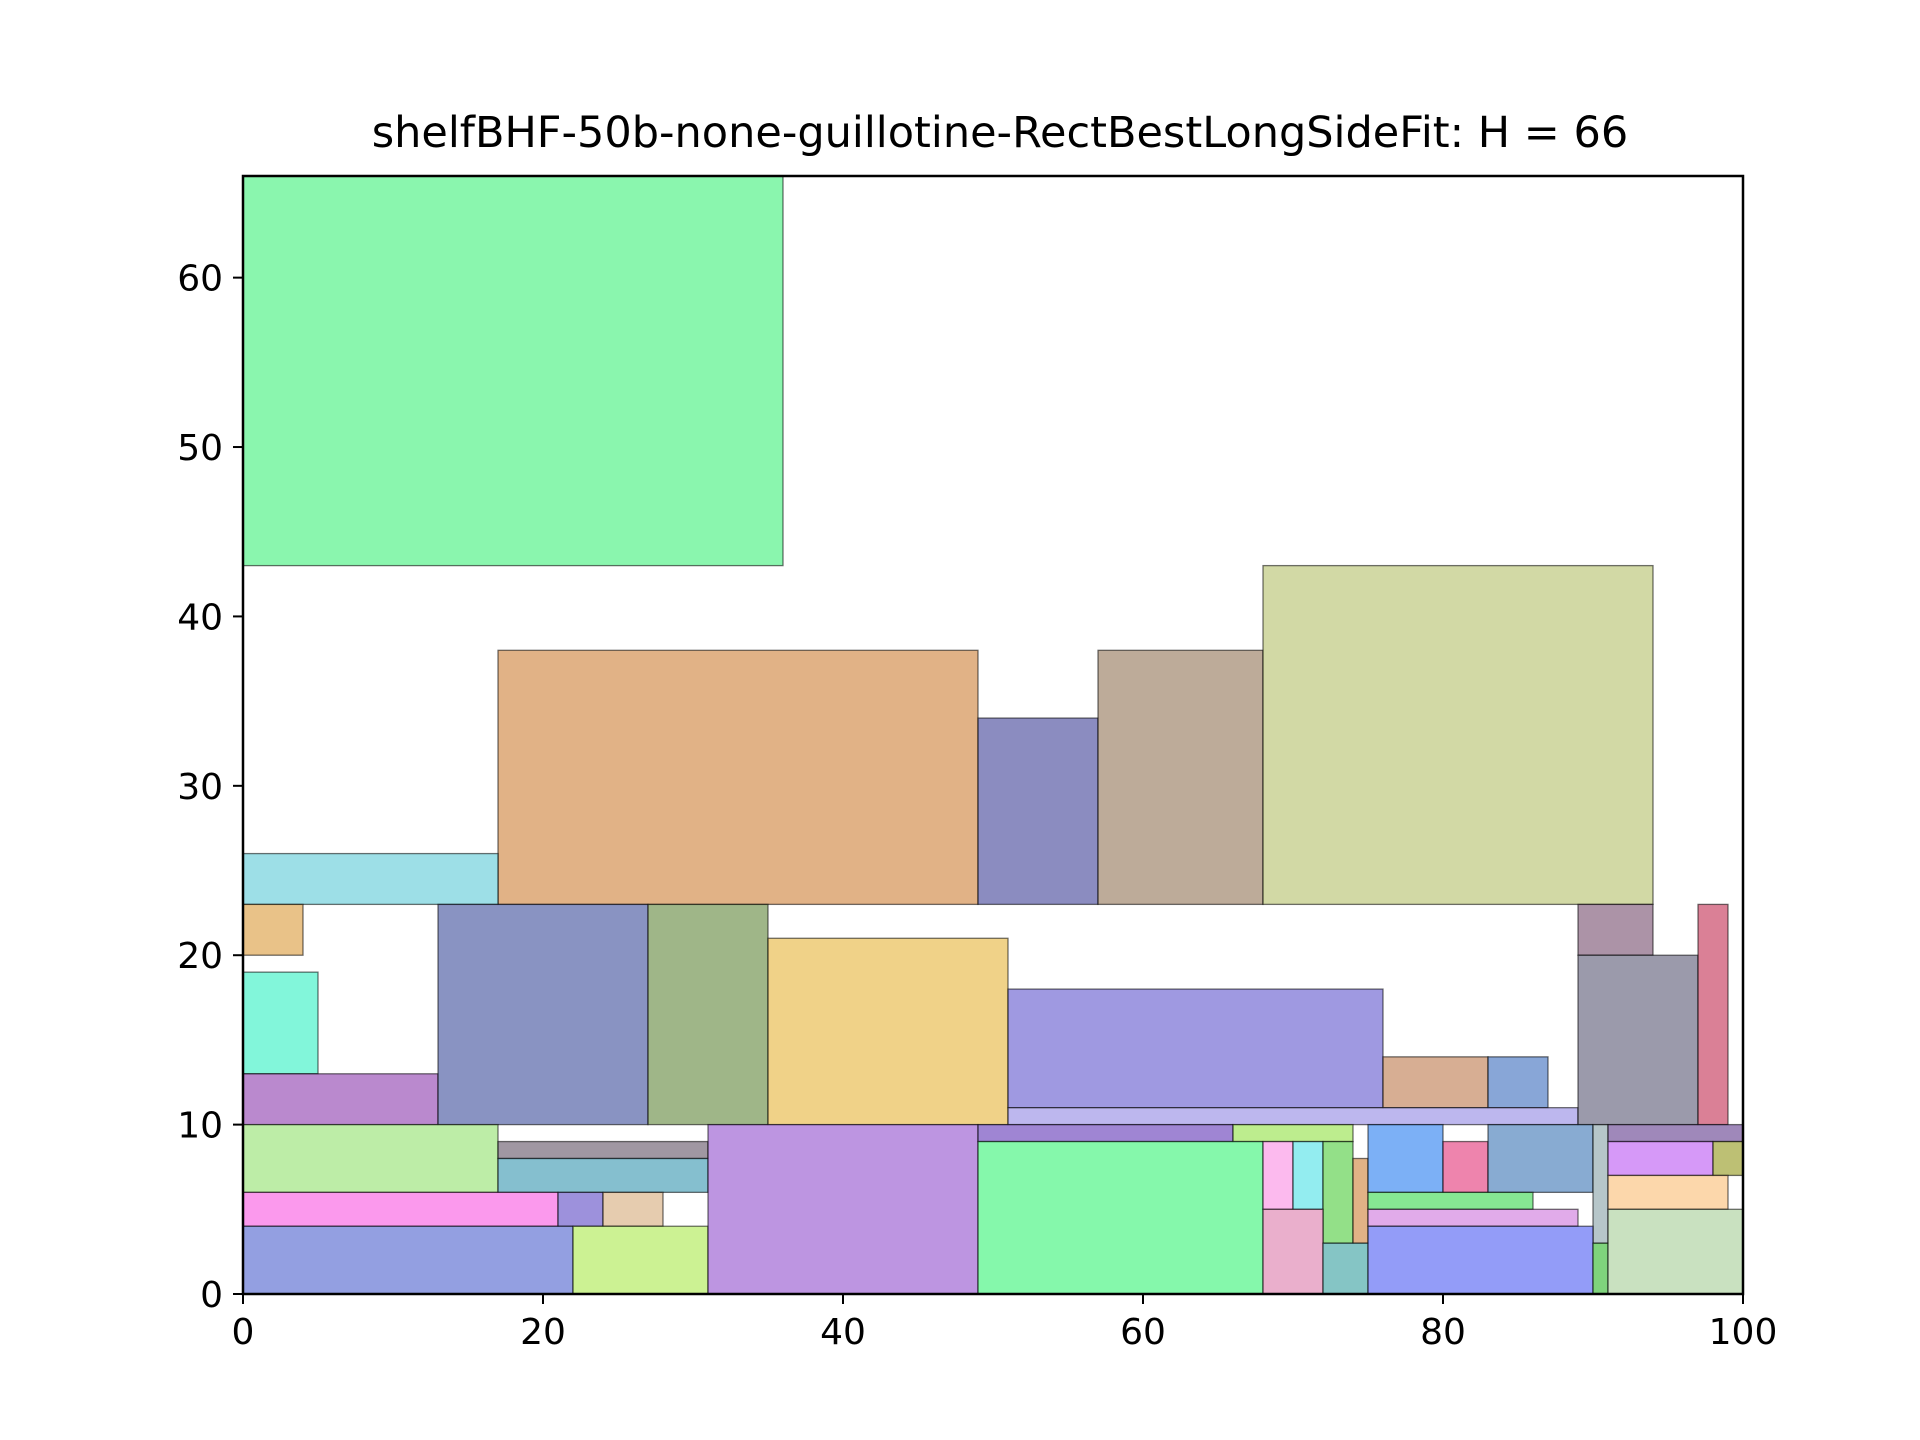 Image resolution: width=1920 pixels, height=1440 pixels. I want to click on x-tick-label: 60, so click(1143, 1332).